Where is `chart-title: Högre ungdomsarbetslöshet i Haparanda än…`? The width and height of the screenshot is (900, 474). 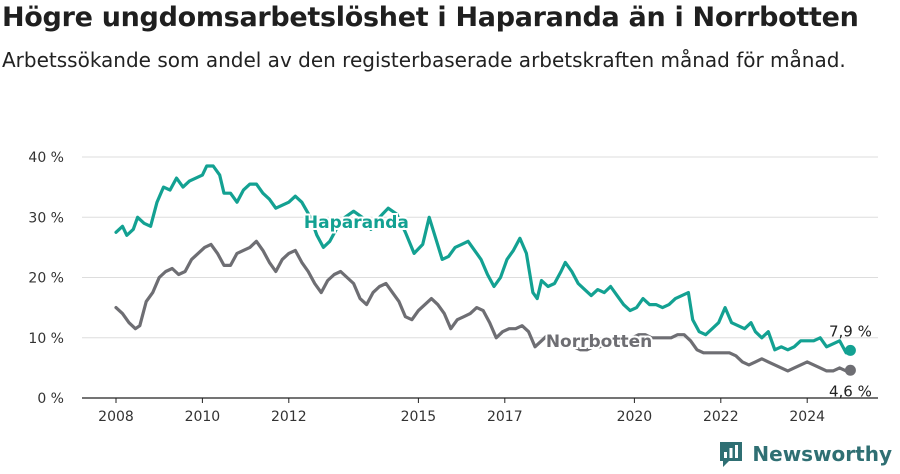 chart-title: Högre ungdomsarbetslöshet i Haparanda än… is located at coordinates (430, 17).